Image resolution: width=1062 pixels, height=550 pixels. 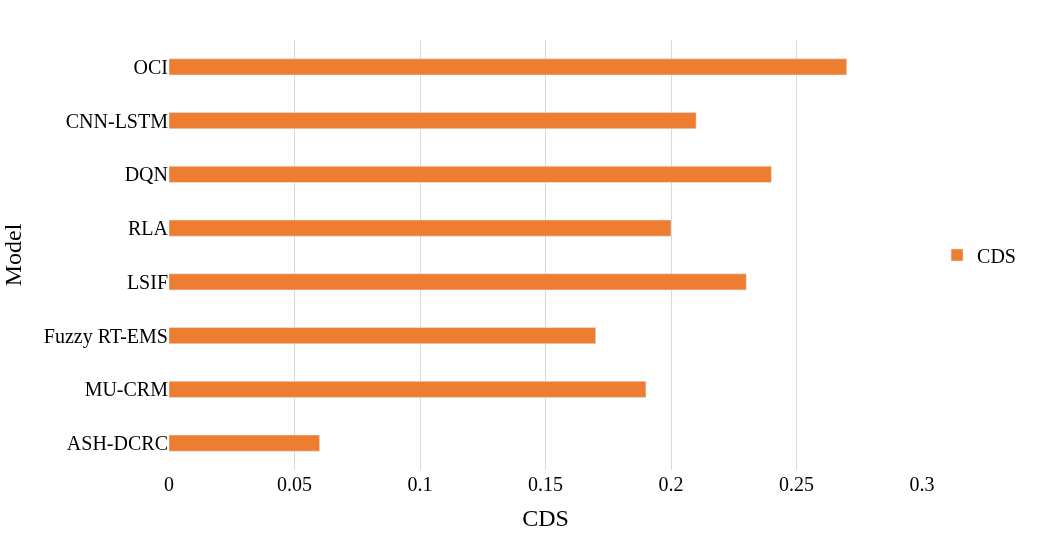 I want to click on y-tick-label: RLA, so click(x=148, y=228).